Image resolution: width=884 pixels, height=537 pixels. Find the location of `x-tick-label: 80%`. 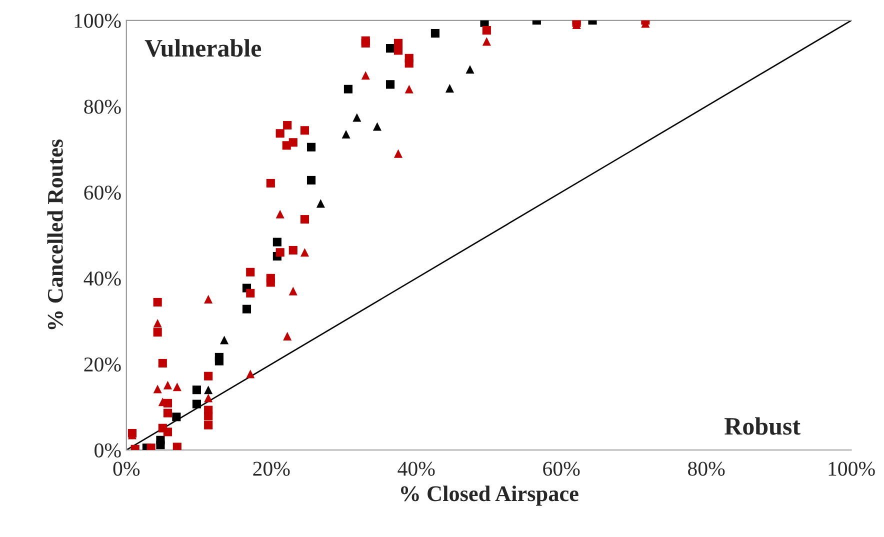

x-tick-label: 80% is located at coordinates (706, 469).